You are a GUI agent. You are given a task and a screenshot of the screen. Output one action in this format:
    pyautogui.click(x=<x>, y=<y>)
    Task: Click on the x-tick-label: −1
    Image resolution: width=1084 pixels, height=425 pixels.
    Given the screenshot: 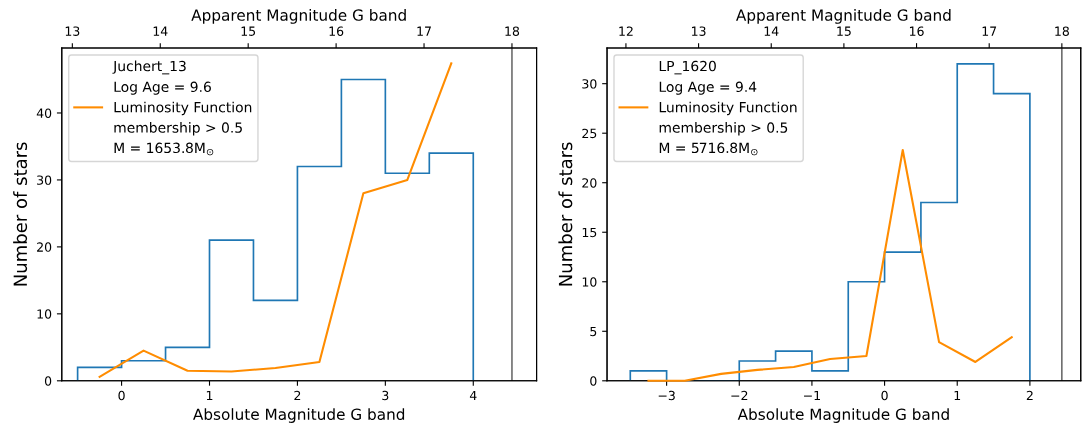 What is the action you would take?
    pyautogui.click(x=812, y=395)
    